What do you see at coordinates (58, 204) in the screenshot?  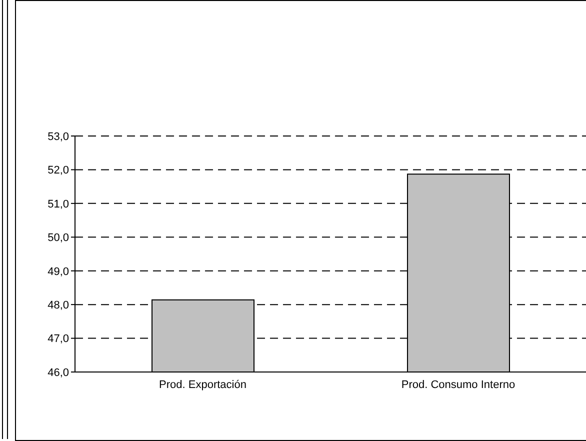 I see `y-tick-label: 51,0` at bounding box center [58, 204].